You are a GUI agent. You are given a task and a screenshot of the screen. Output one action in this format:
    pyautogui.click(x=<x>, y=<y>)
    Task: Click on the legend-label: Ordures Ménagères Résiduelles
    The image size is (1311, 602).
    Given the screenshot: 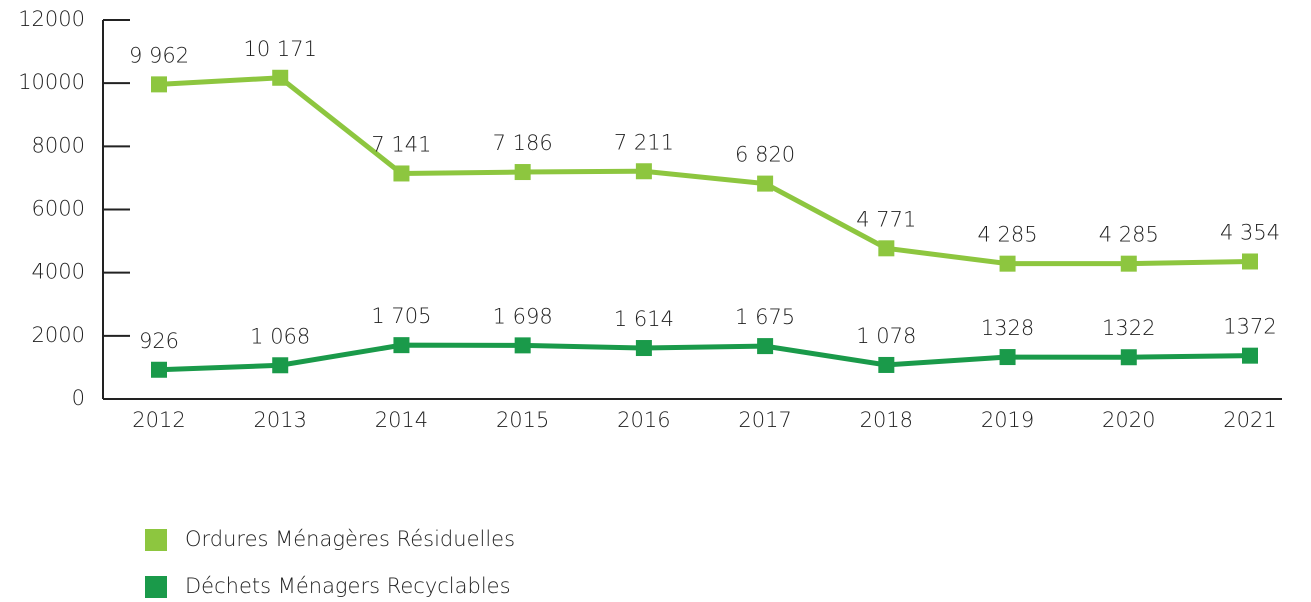 What is the action you would take?
    pyautogui.click(x=350, y=539)
    